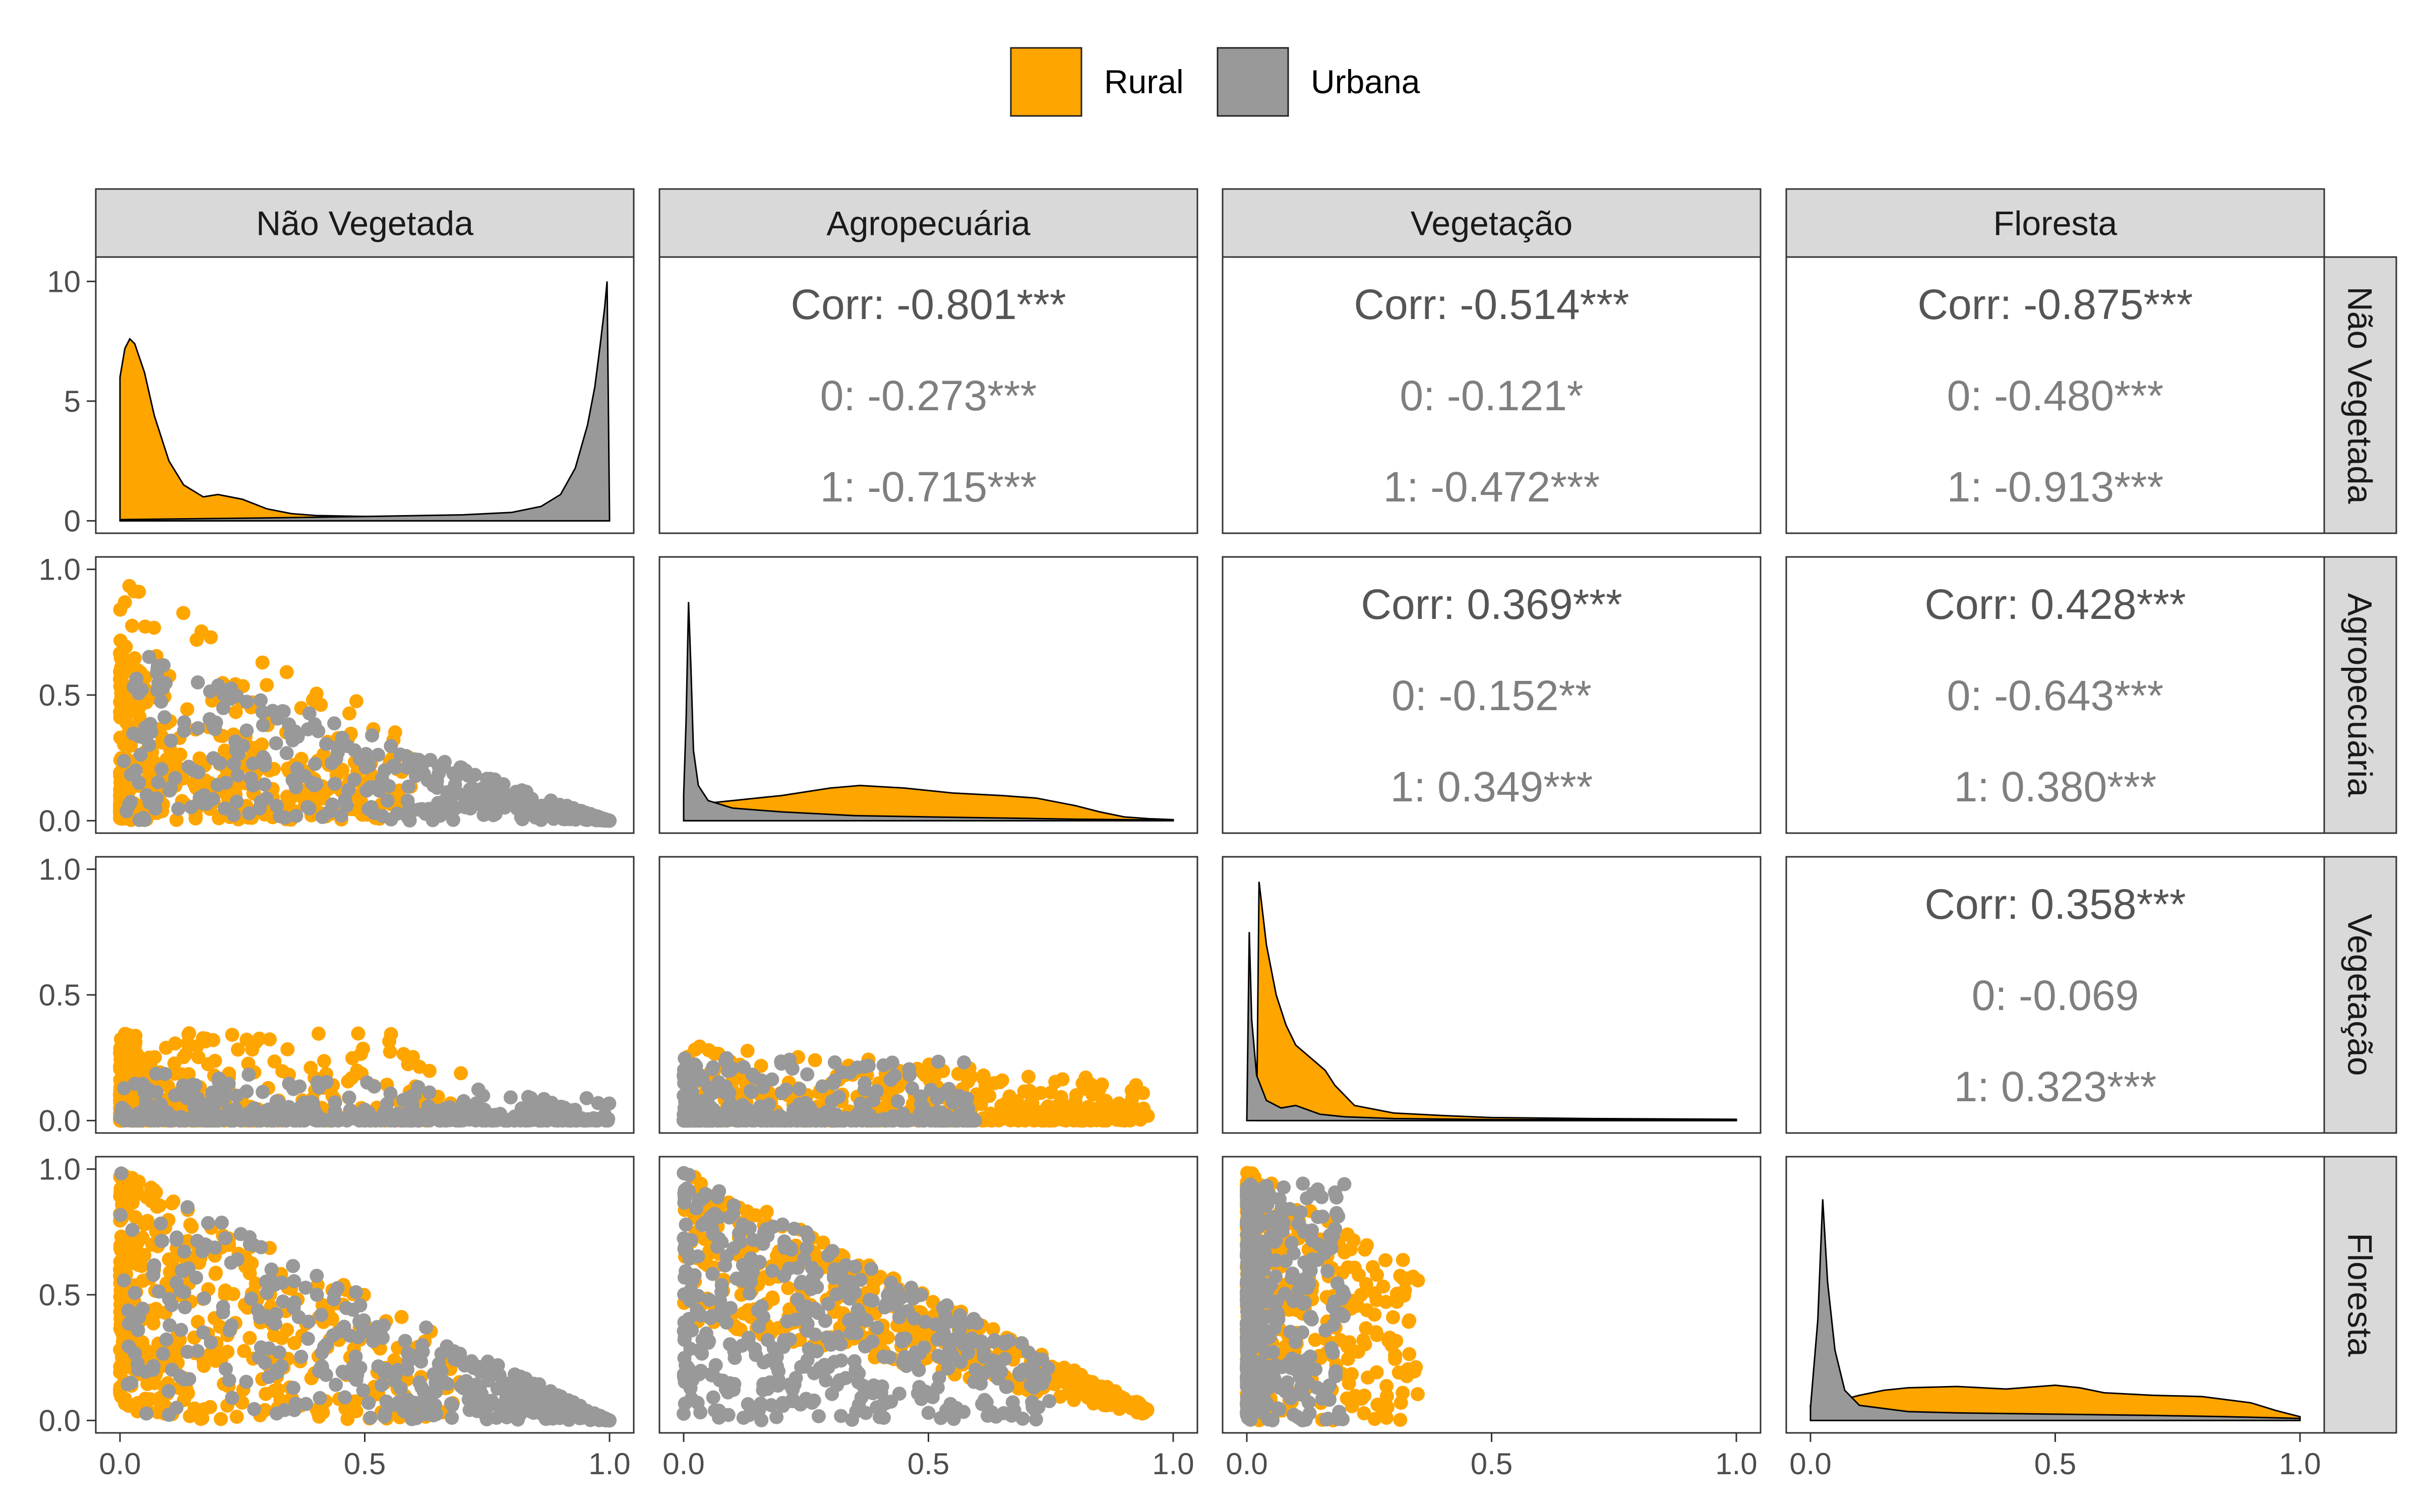 This screenshot has height=1512, width=2420. I want to click on correlation-text: 1: -0.913***, so click(2055, 487).